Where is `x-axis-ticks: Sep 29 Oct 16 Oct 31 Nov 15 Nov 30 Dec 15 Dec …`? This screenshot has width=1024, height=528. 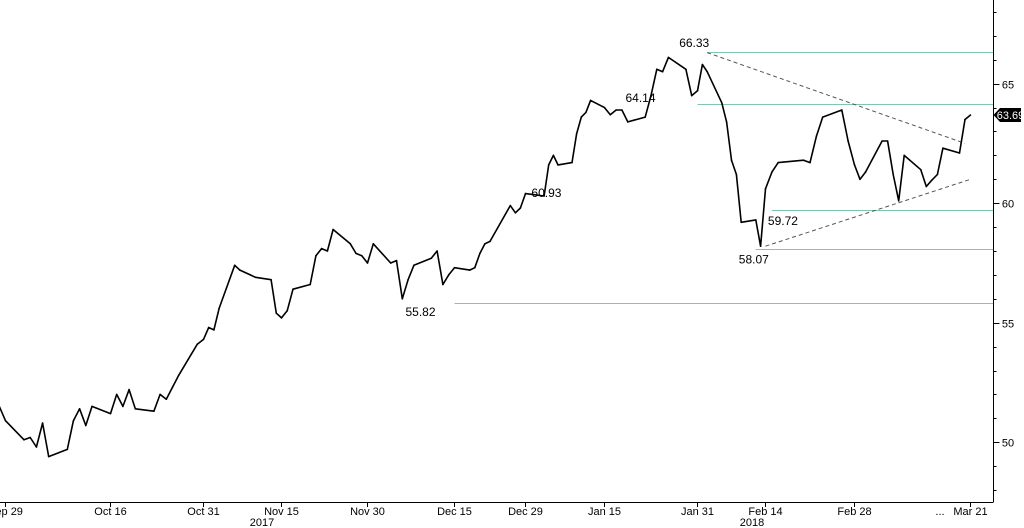 x-axis-ticks: Sep 29 Oct 16 Oct 31 Nov 15 Nov 30 Dec 15 Dec … is located at coordinates (494, 510).